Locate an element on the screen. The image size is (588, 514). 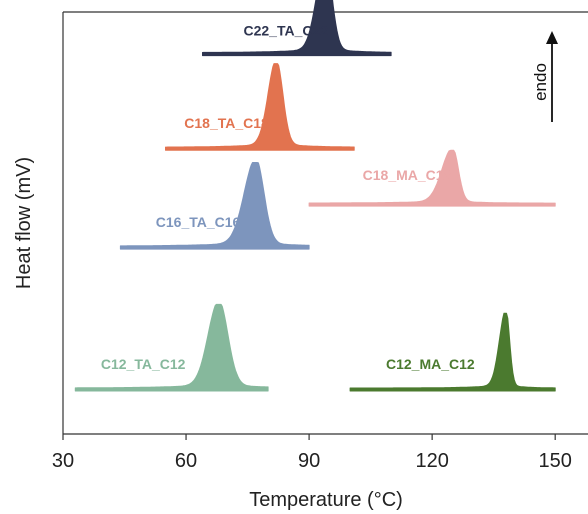
x-tick-label: 60 is located at coordinates (186, 461).